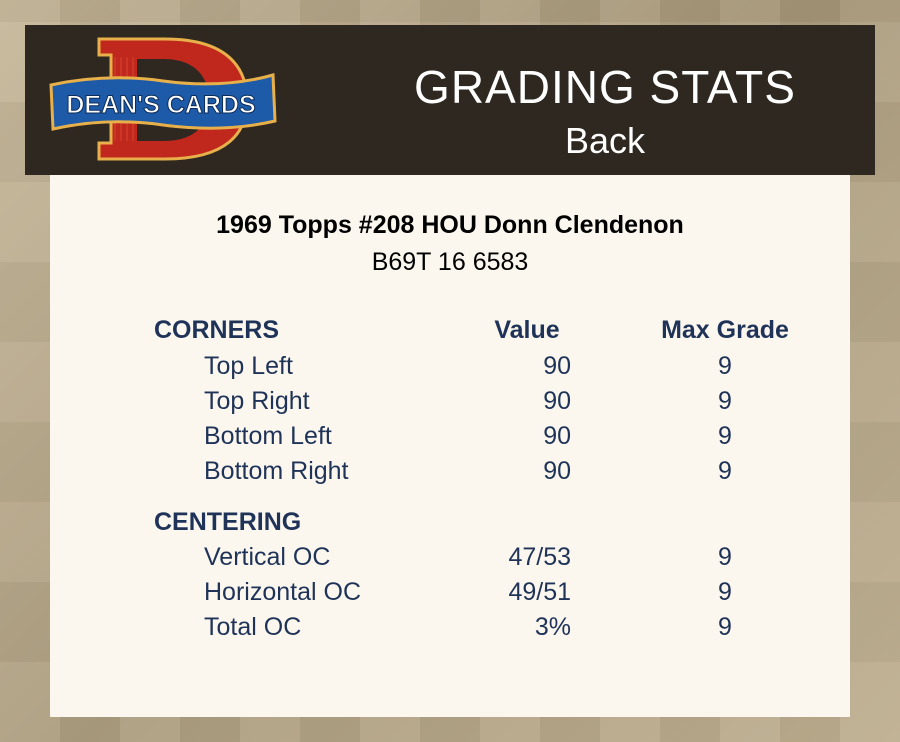 Image resolution: width=900 pixels, height=742 pixels. I want to click on logo-text: DEAN'S CARDS, so click(160, 105).